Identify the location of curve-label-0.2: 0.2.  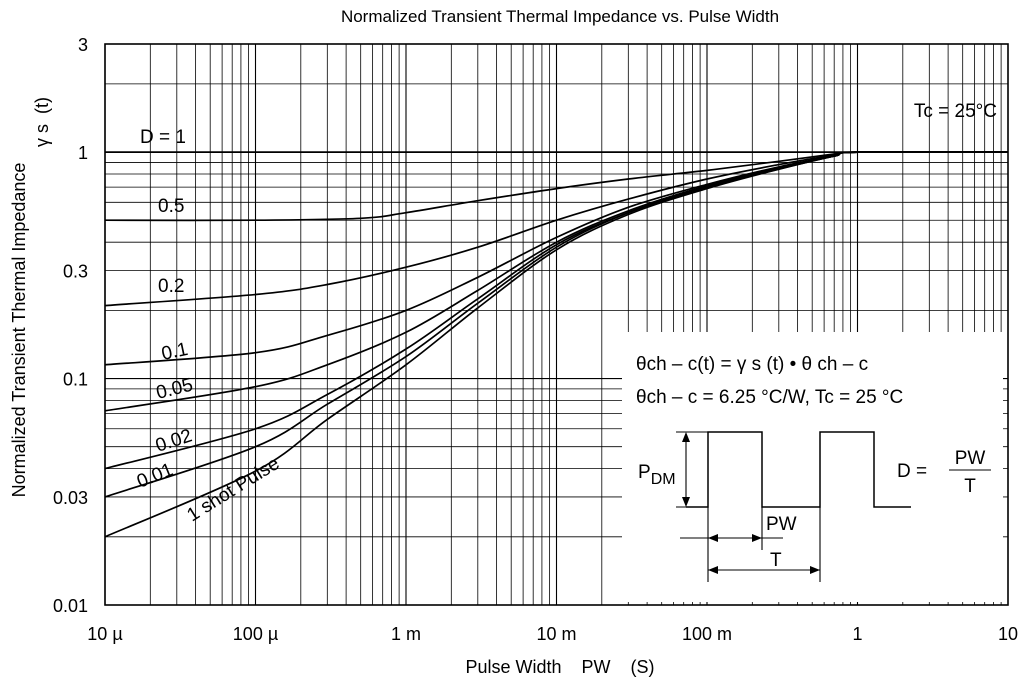
(171, 286).